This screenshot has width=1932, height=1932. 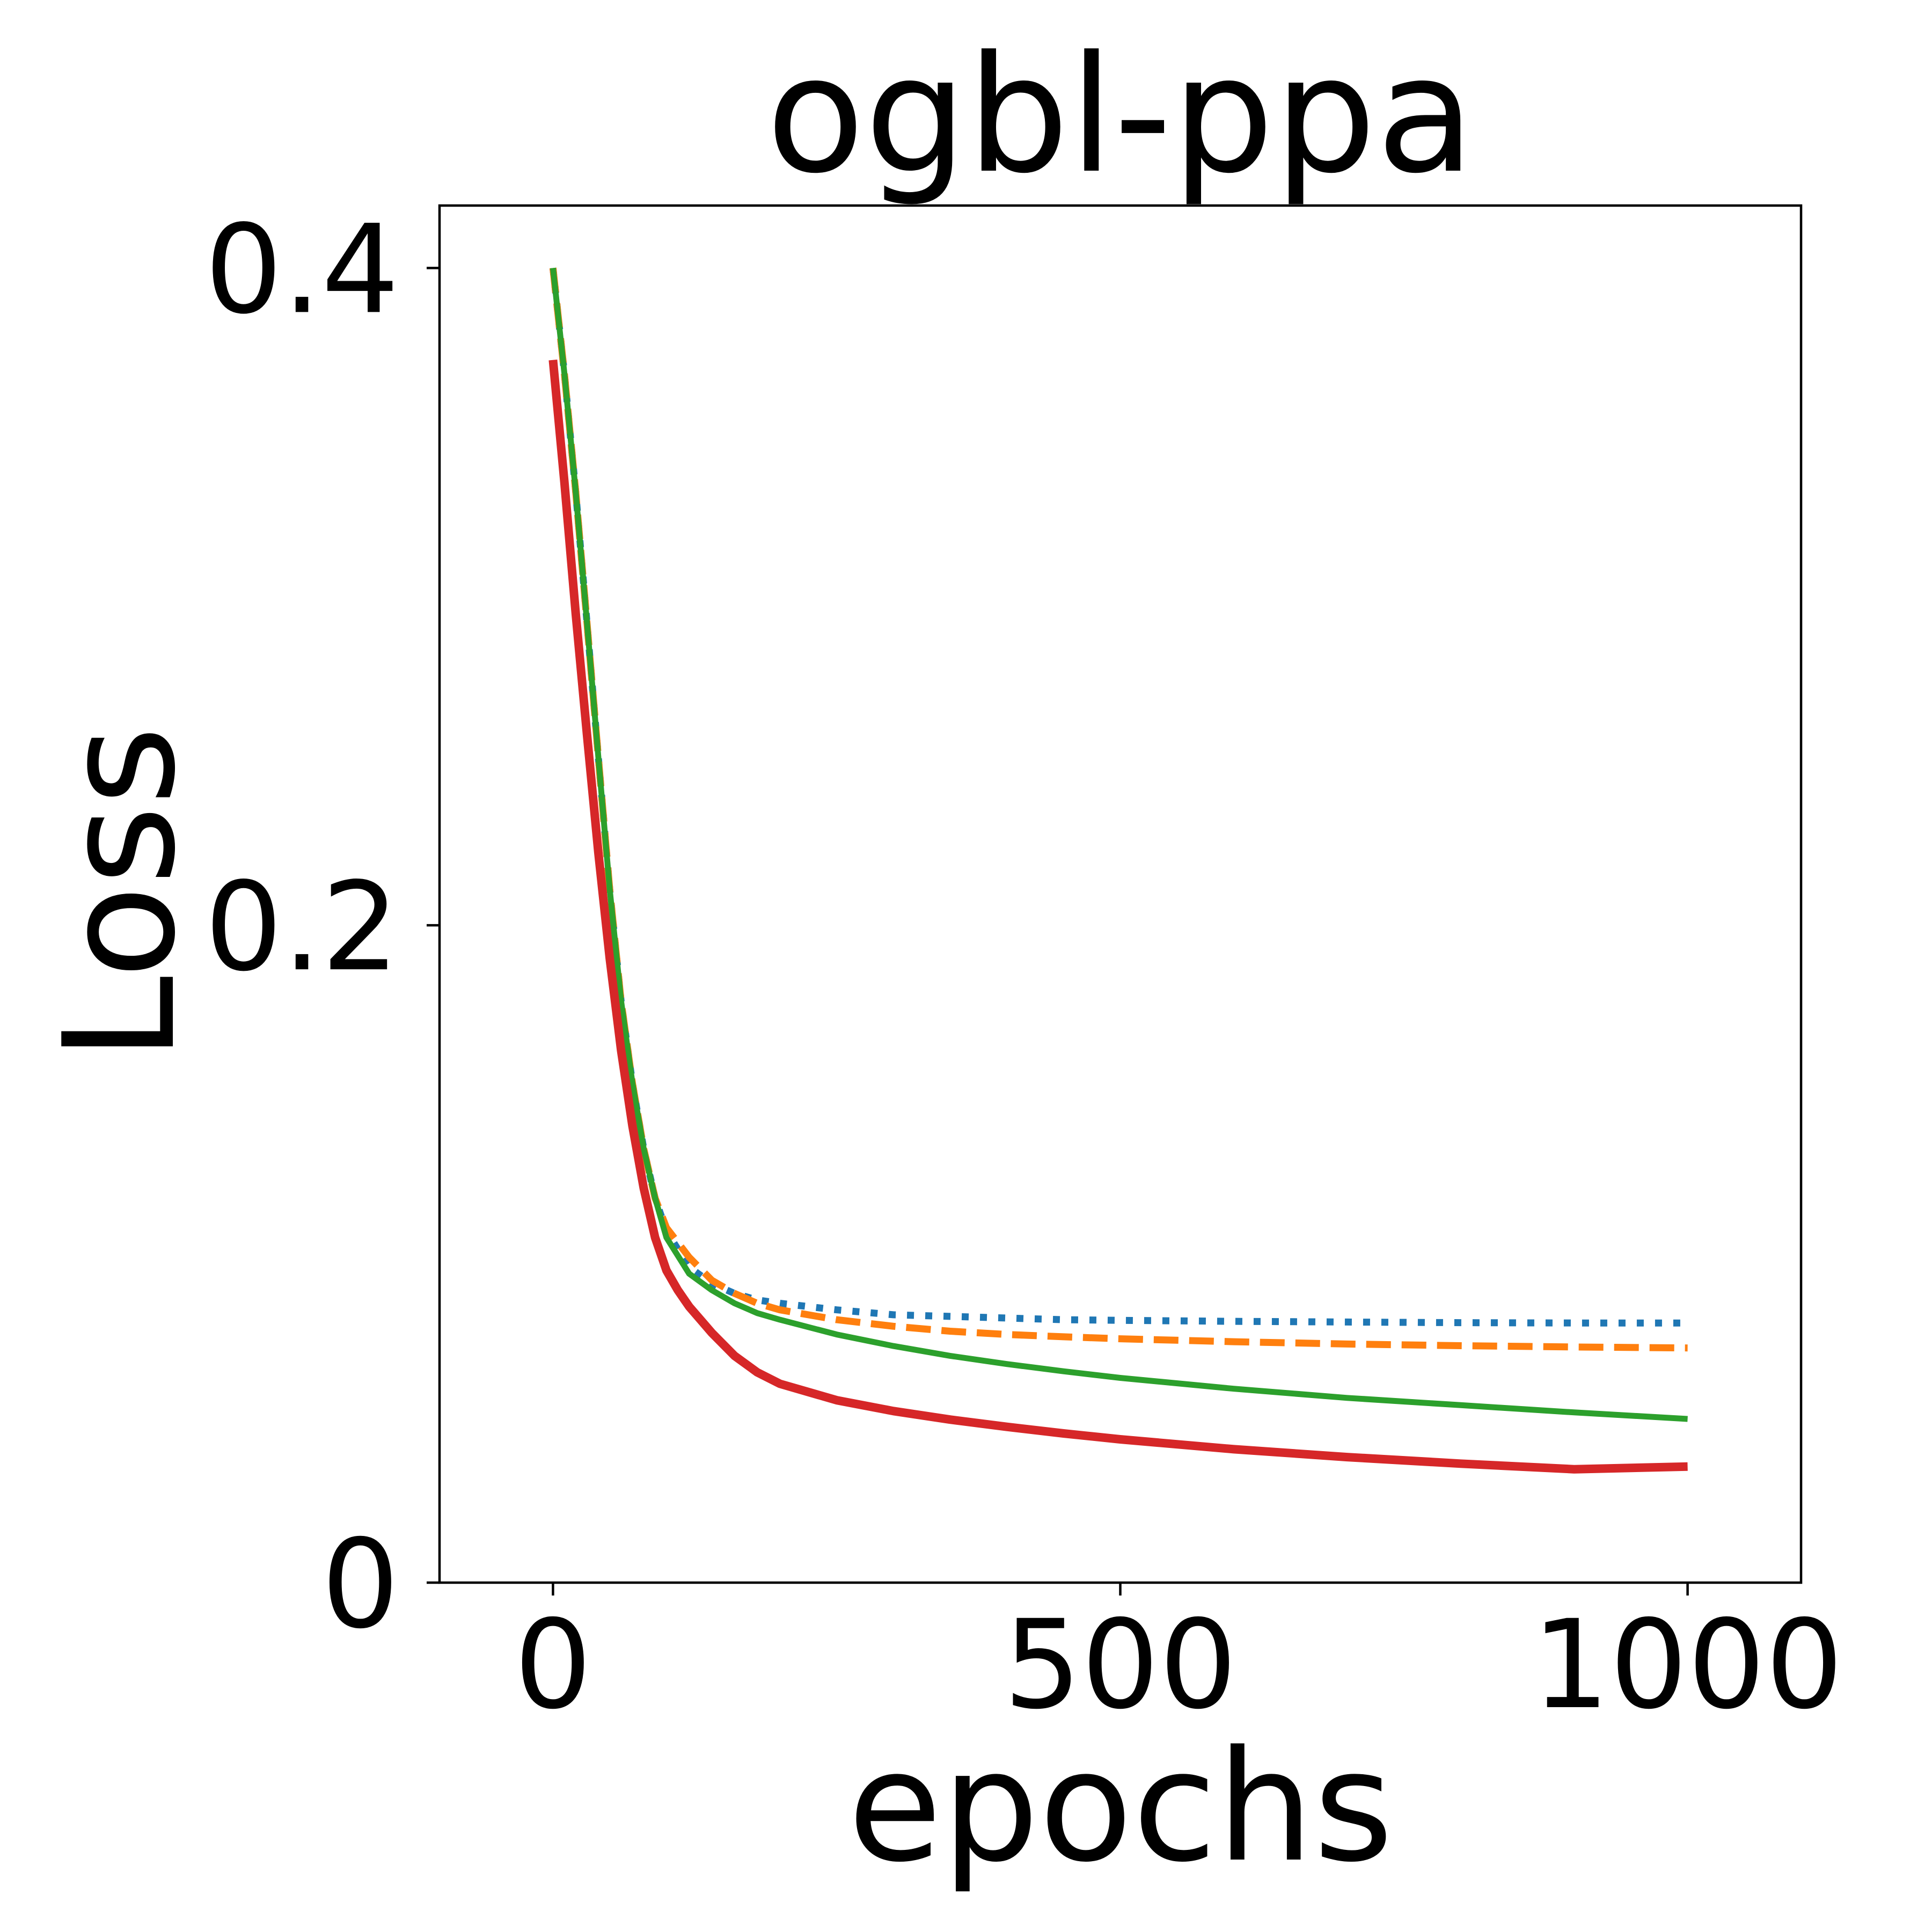 I want to click on y-axis: 0 0.2 0.4, so click(x=322, y=927).